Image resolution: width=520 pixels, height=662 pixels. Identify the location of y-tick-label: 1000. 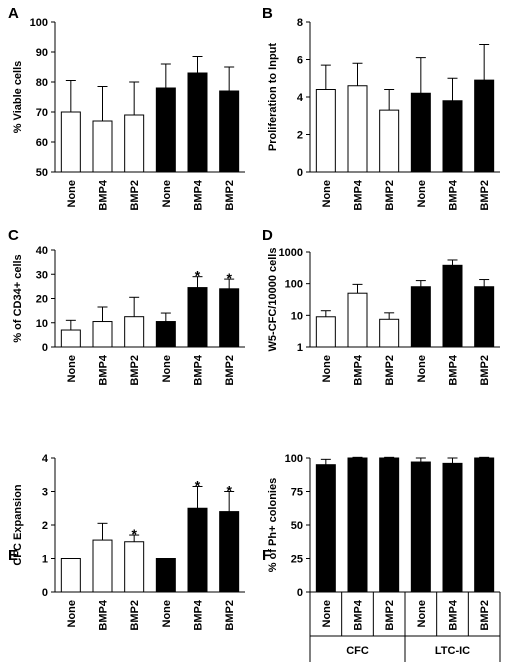
(291, 253).